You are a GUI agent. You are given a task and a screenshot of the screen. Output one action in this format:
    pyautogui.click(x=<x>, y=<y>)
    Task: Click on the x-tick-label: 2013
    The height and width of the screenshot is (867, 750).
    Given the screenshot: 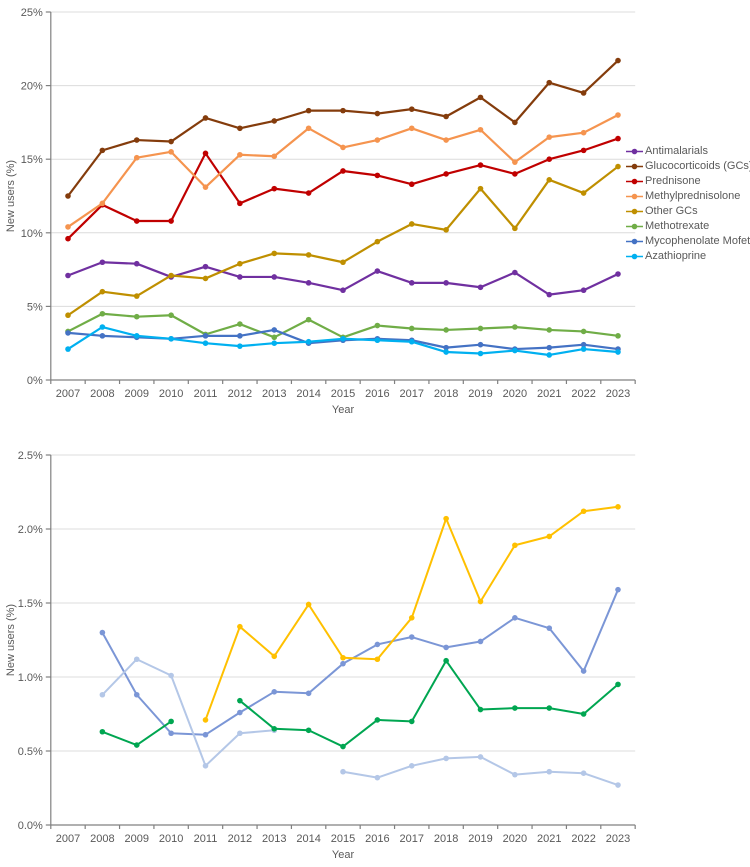 What is the action you would take?
    pyautogui.click(x=274, y=839)
    